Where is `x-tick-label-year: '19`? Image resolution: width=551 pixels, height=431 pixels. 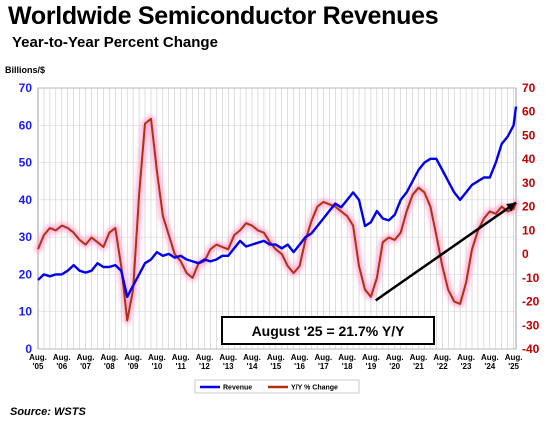 x-tick-label-year: '19 is located at coordinates (371, 366).